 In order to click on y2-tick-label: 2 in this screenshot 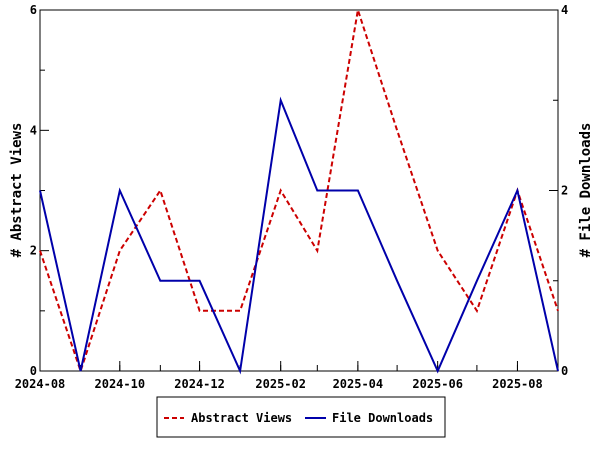, I will do `click(564, 191)`.